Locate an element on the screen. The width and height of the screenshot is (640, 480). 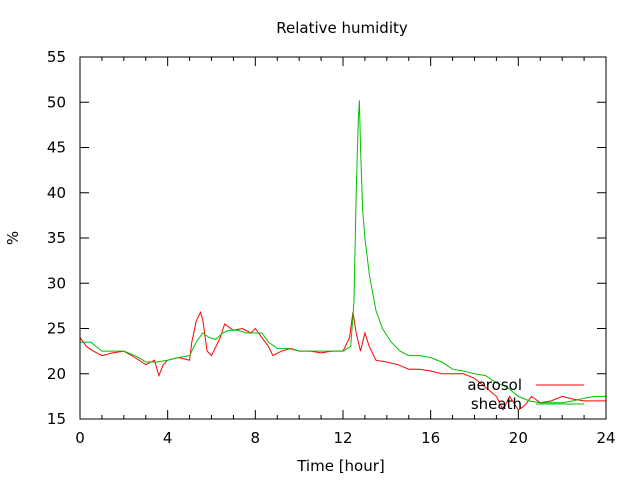
y-tick-label: 45 is located at coordinates (56, 148).